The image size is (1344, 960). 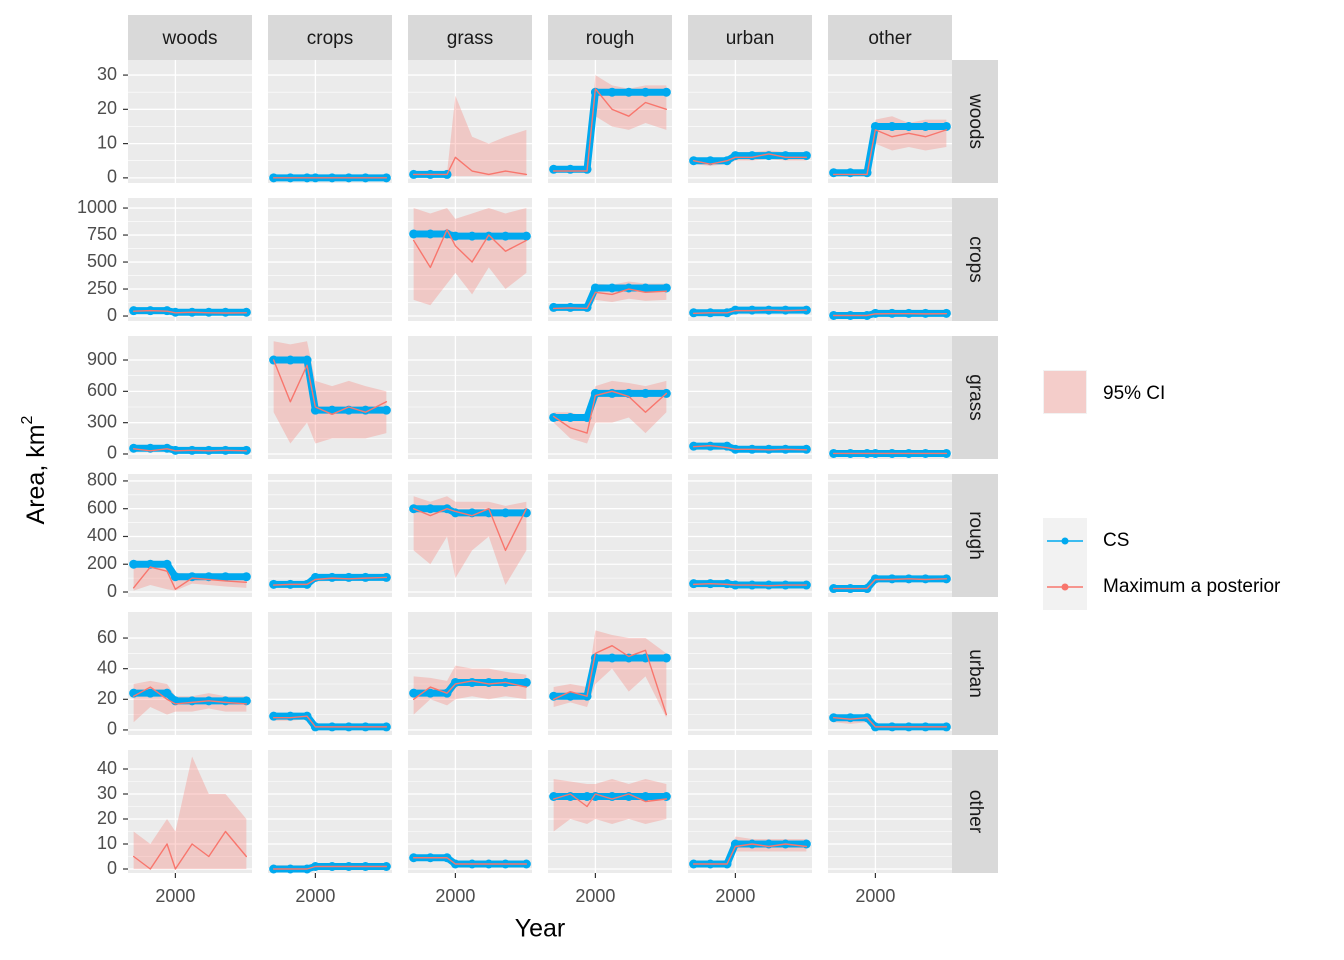 What do you see at coordinates (470, 38) in the screenshot?
I see `strip-label: grass` at bounding box center [470, 38].